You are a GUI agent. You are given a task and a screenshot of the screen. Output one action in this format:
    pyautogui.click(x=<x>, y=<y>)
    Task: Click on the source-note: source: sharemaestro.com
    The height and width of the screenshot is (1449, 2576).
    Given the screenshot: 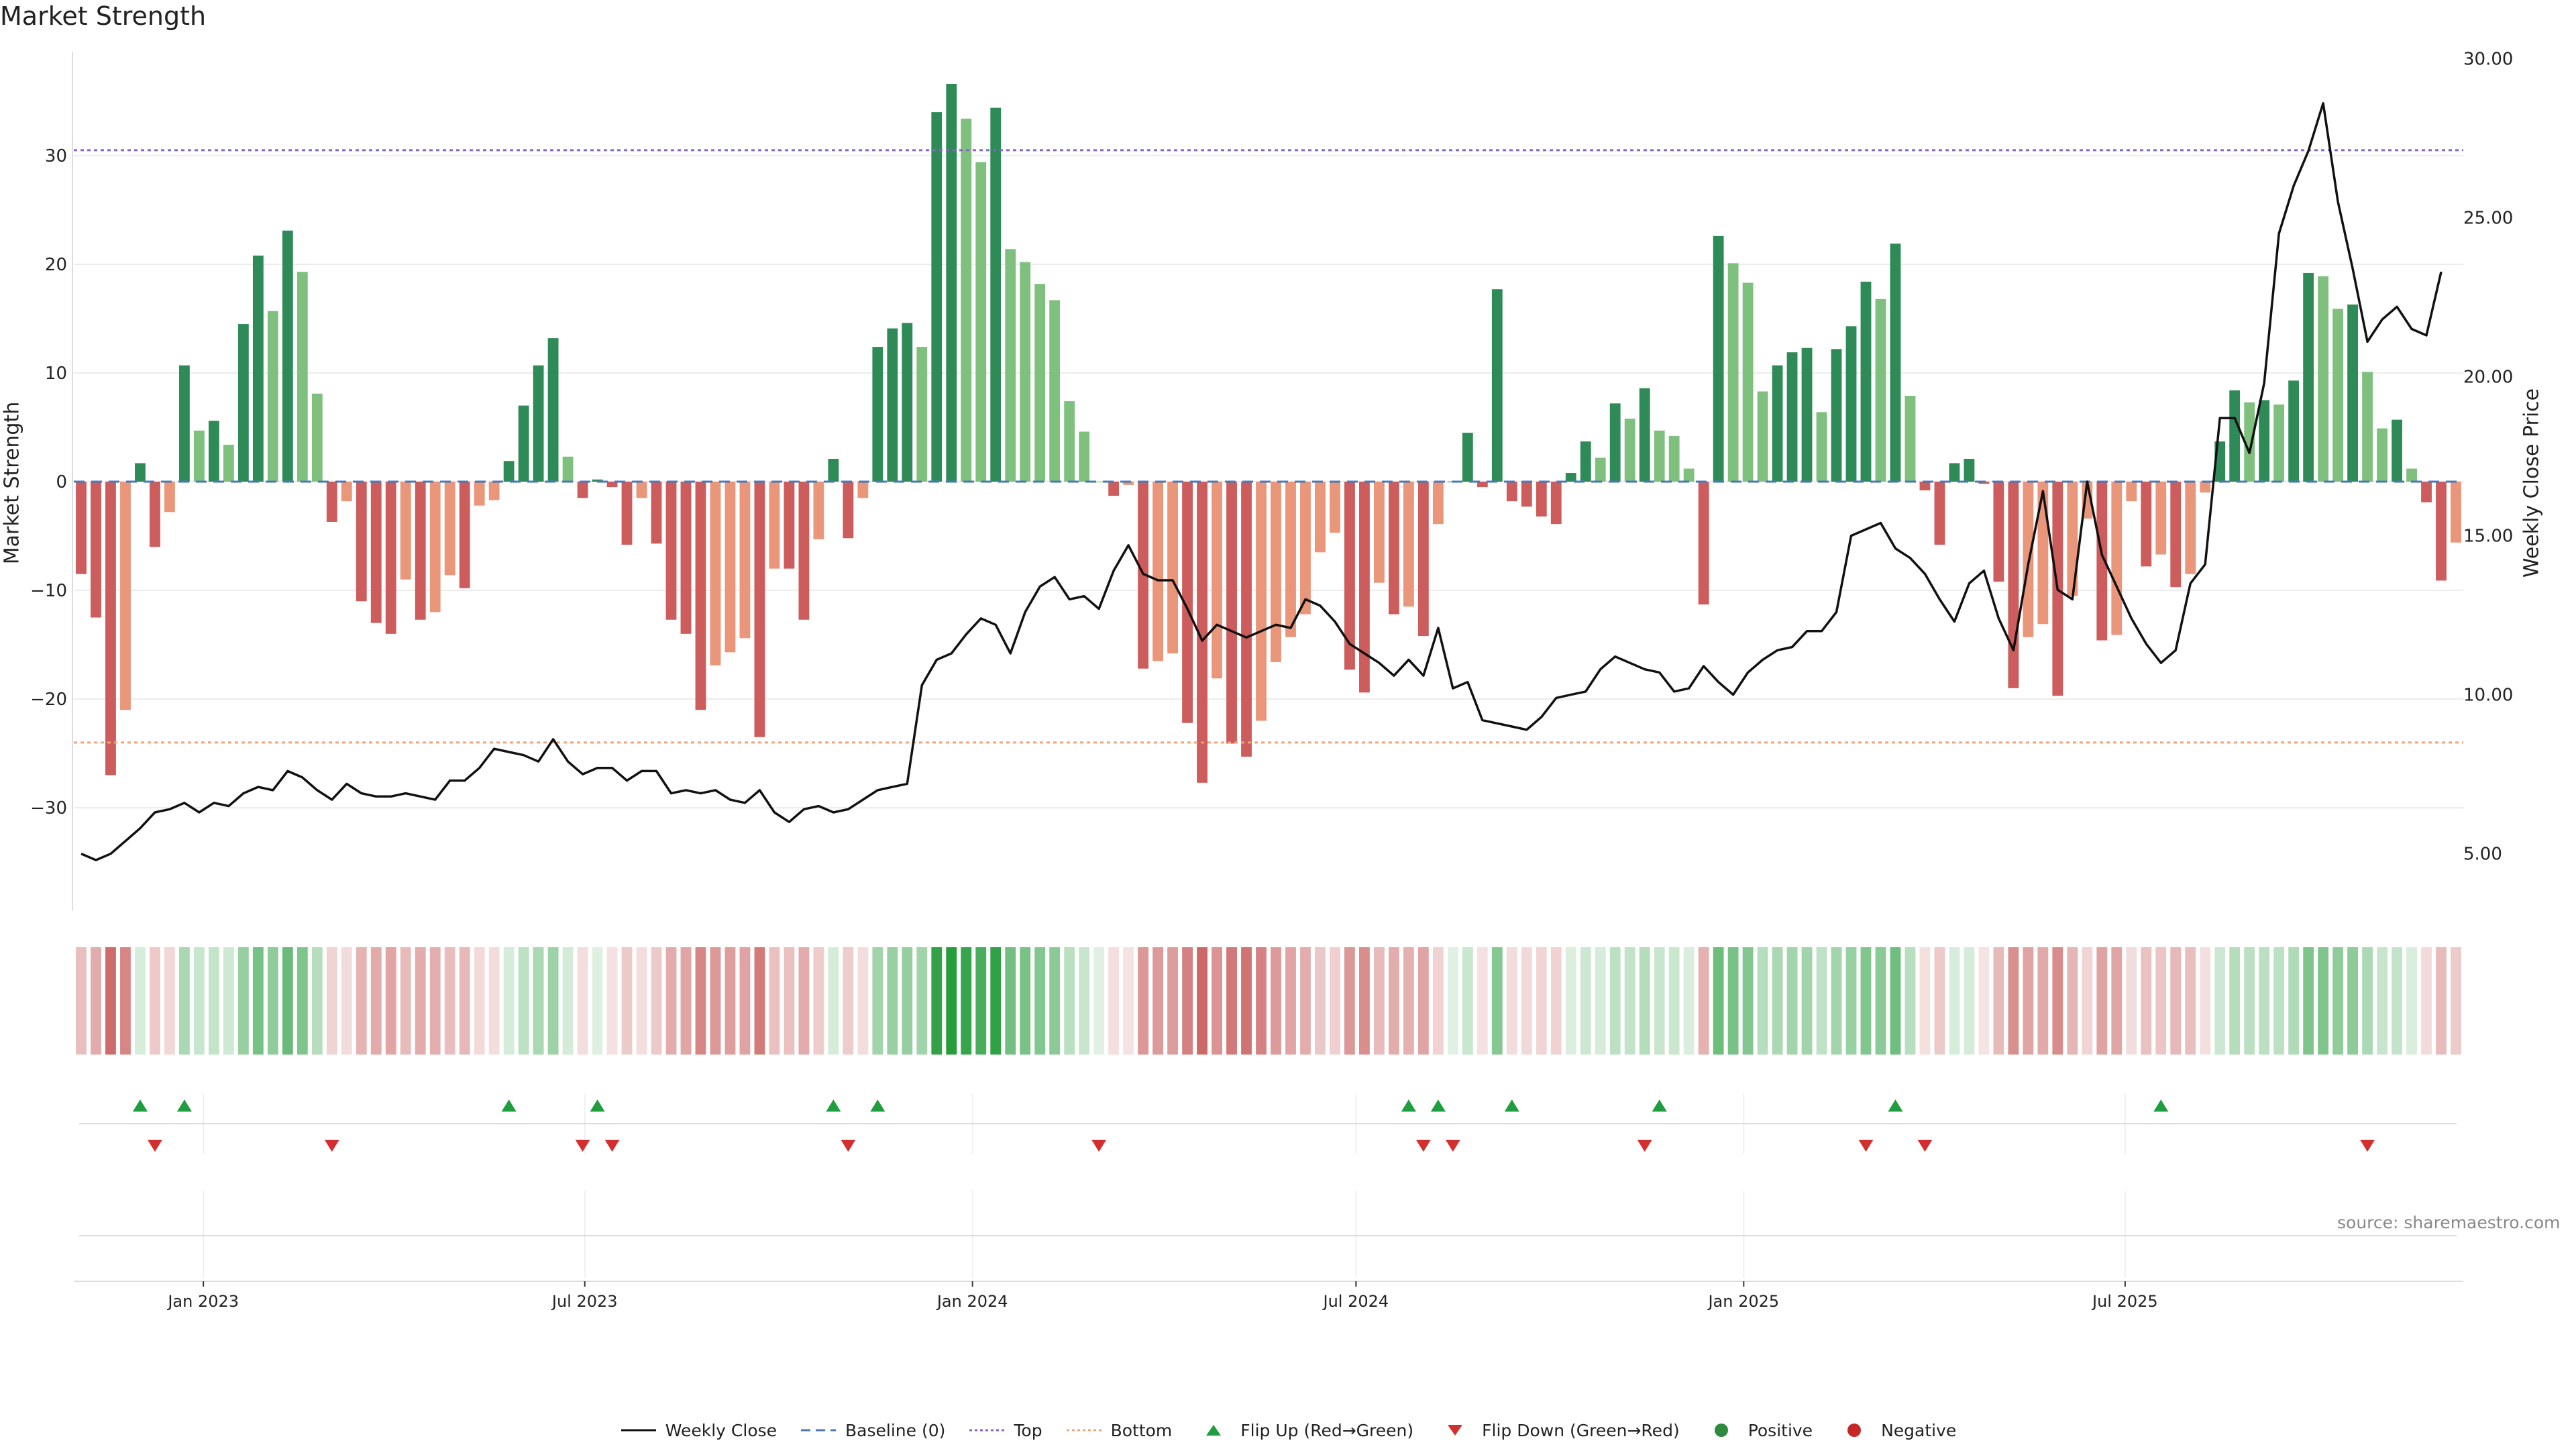 What is the action you would take?
    pyautogui.click(x=2449, y=1222)
    